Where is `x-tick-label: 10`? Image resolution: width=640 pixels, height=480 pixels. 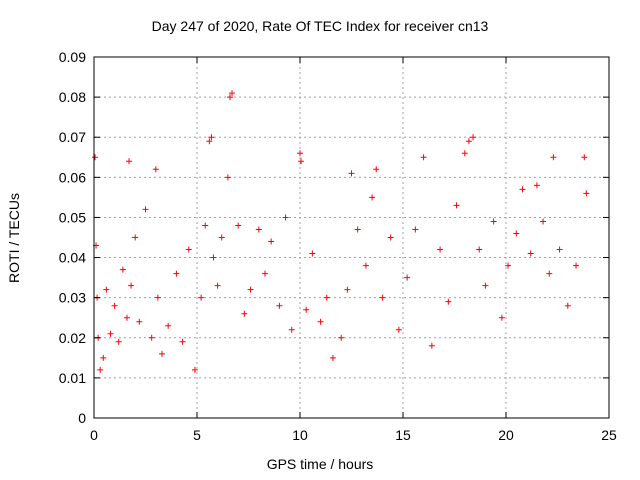 x-tick-label: 10 is located at coordinates (300, 435).